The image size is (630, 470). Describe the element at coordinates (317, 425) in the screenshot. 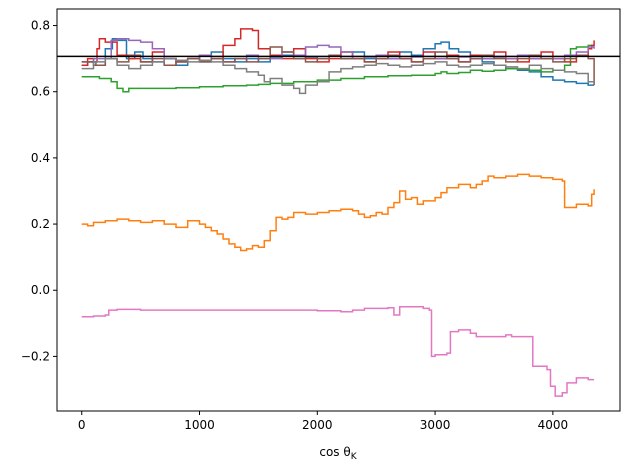

I see `x-tick-label: 2000` at that location.